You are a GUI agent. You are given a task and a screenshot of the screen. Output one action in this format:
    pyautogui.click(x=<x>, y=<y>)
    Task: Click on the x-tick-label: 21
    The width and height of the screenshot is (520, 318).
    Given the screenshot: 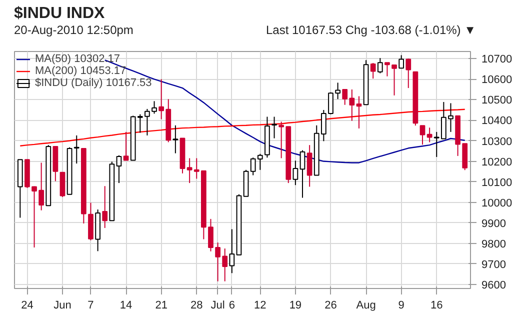 What is the action you would take?
    pyautogui.click(x=161, y=306)
    